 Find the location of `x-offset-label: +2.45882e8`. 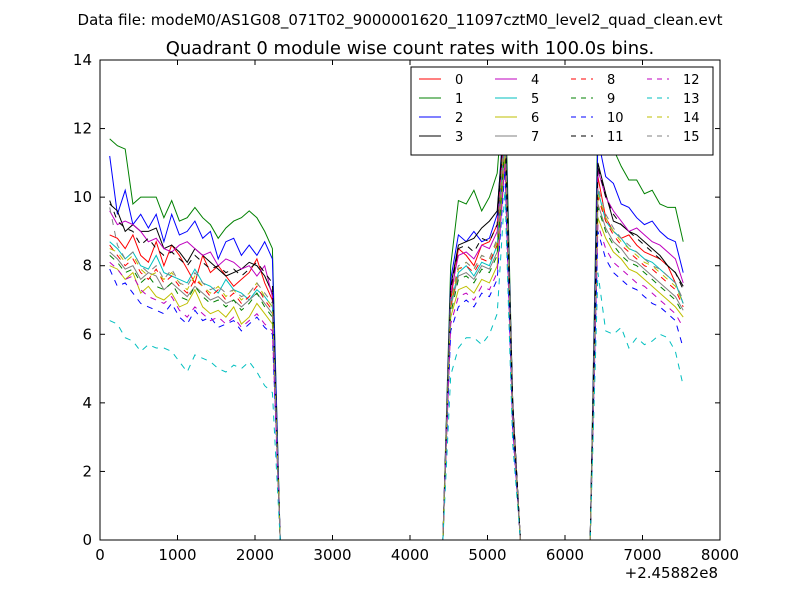

x-offset-label: +2.45882e8 is located at coordinates (671, 573).